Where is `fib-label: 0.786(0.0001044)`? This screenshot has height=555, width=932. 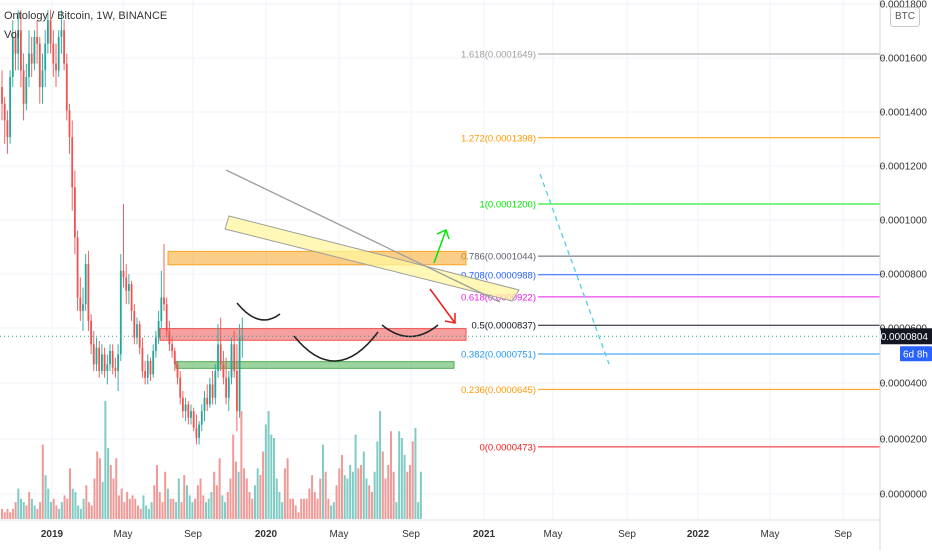
fib-label: 0.786(0.0001044) is located at coordinates (498, 257).